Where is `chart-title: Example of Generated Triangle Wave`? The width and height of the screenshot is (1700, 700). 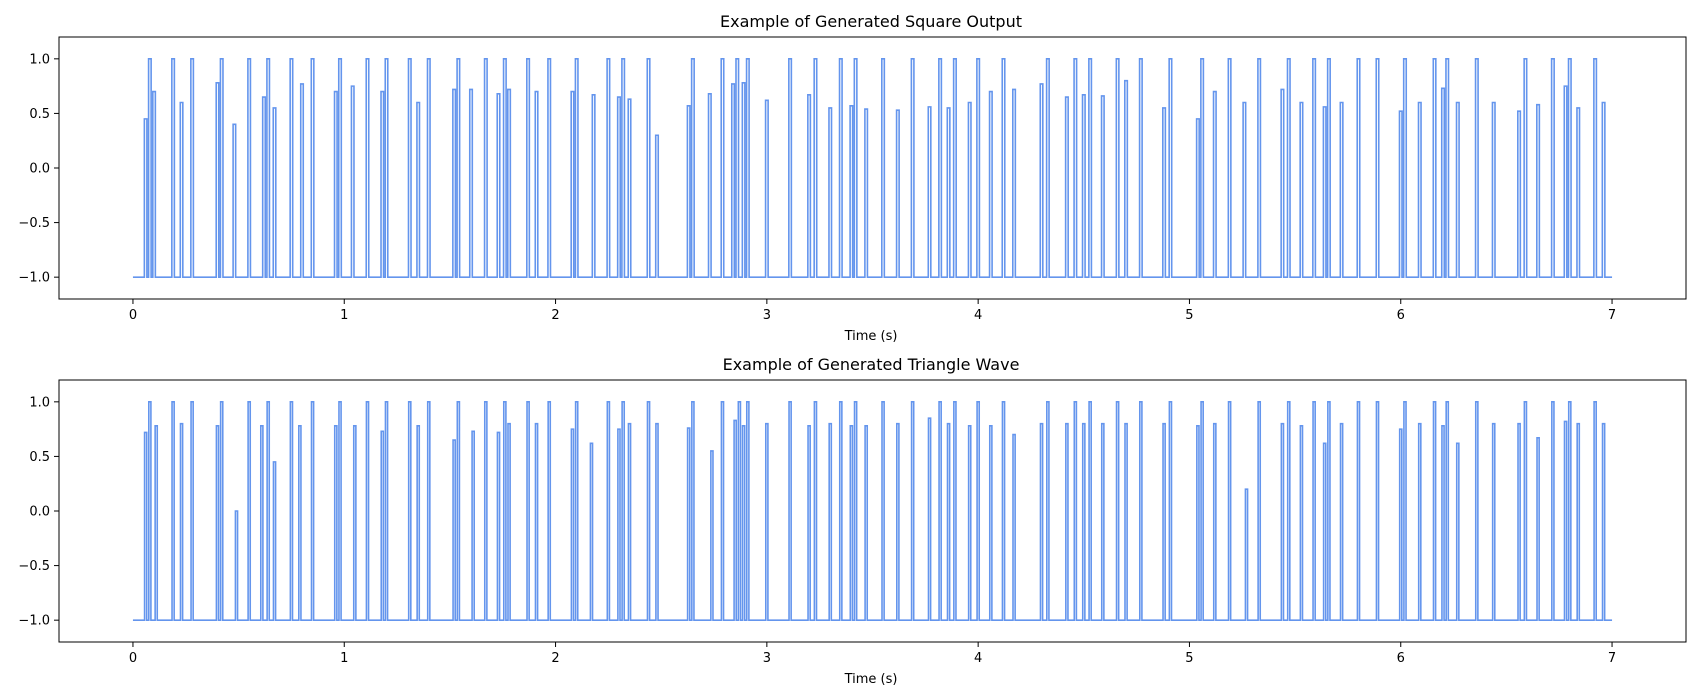 chart-title: Example of Generated Triangle Wave is located at coordinates (871, 364).